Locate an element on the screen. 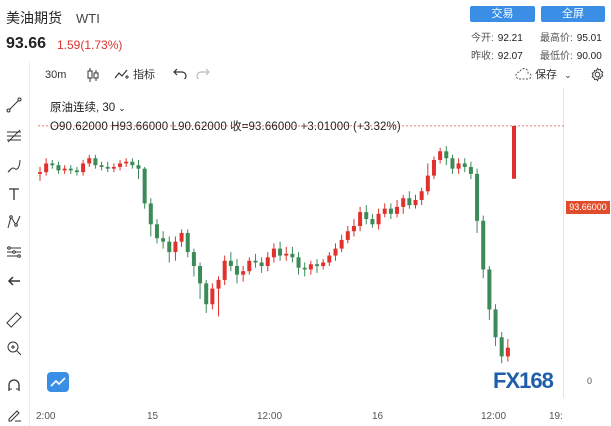 Image resolution: width=611 pixels, height=426 pixels. indicators-label: 指标 is located at coordinates (144, 75).